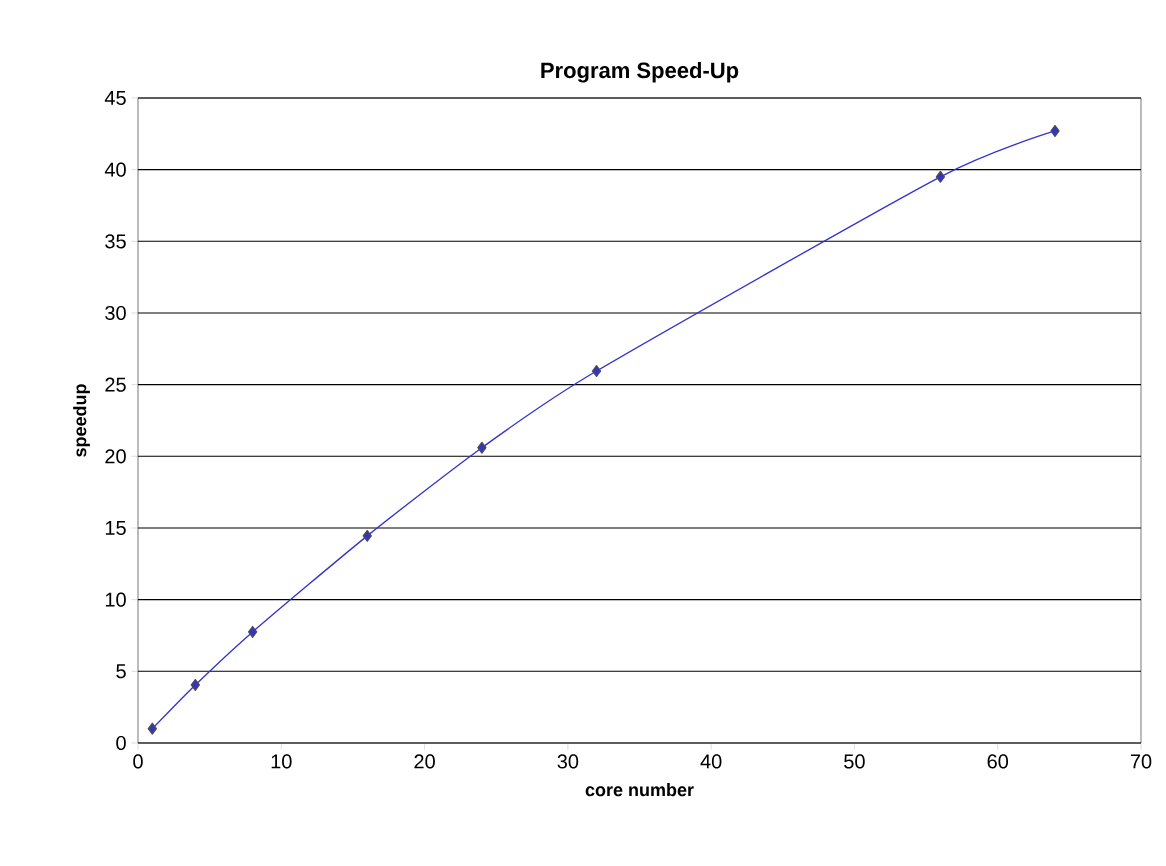  What do you see at coordinates (138, 761) in the screenshot?
I see `x-tick-label: 0` at bounding box center [138, 761].